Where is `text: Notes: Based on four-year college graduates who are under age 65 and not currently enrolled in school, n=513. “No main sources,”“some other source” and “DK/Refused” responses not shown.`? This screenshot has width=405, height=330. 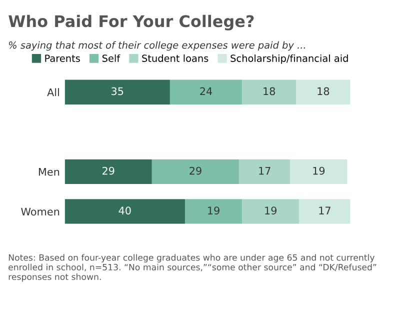
text: Notes: Based on four-year college graduates who are under age 65 and not currently enrolled in school, n=513. “No main sources,”“some other source” and “DK/Refused” responses not shown. is located at coordinates (192, 268).